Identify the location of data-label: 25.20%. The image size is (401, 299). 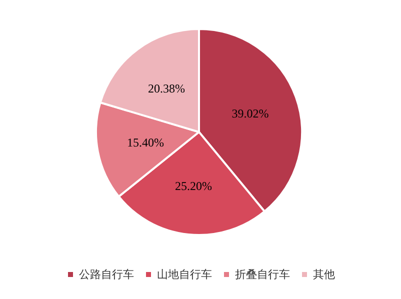
(193, 186).